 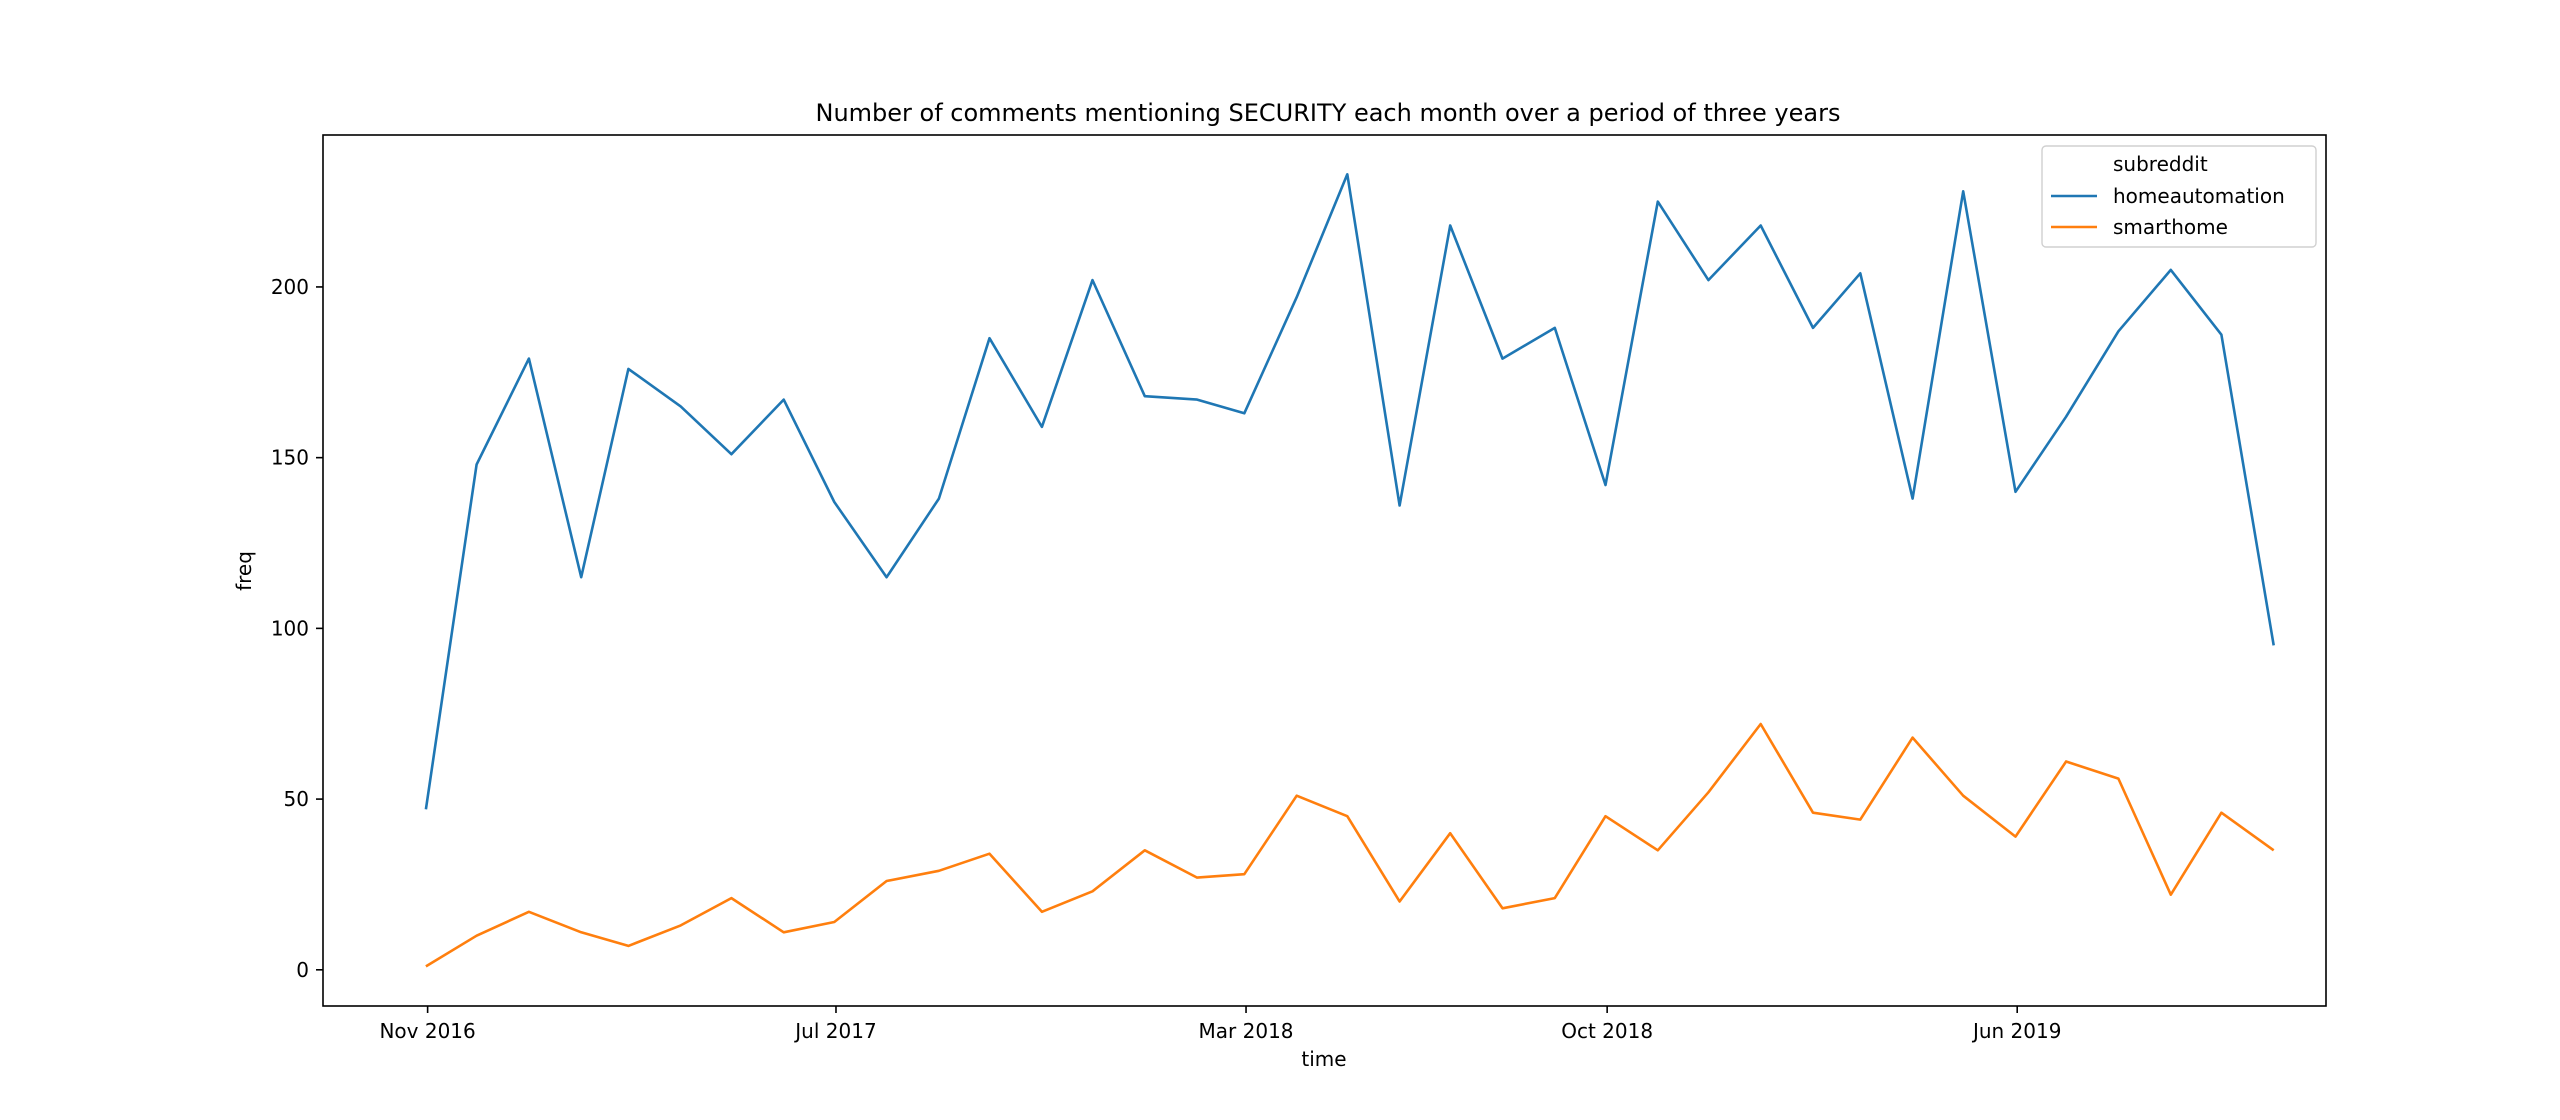 What do you see at coordinates (296, 799) in the screenshot?
I see `y-tick-label: 50` at bounding box center [296, 799].